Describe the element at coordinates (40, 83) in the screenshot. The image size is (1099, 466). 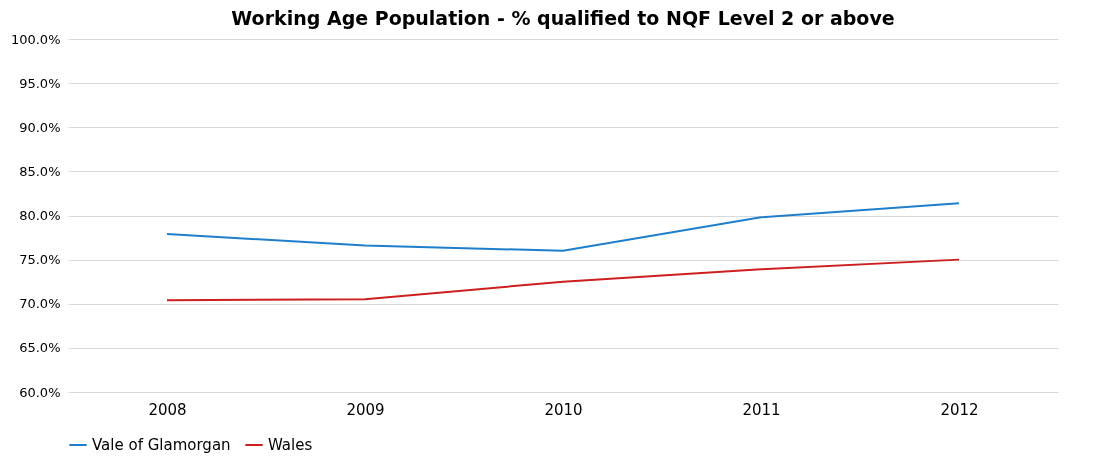
I see `y-tick-label: 95.0%` at that location.